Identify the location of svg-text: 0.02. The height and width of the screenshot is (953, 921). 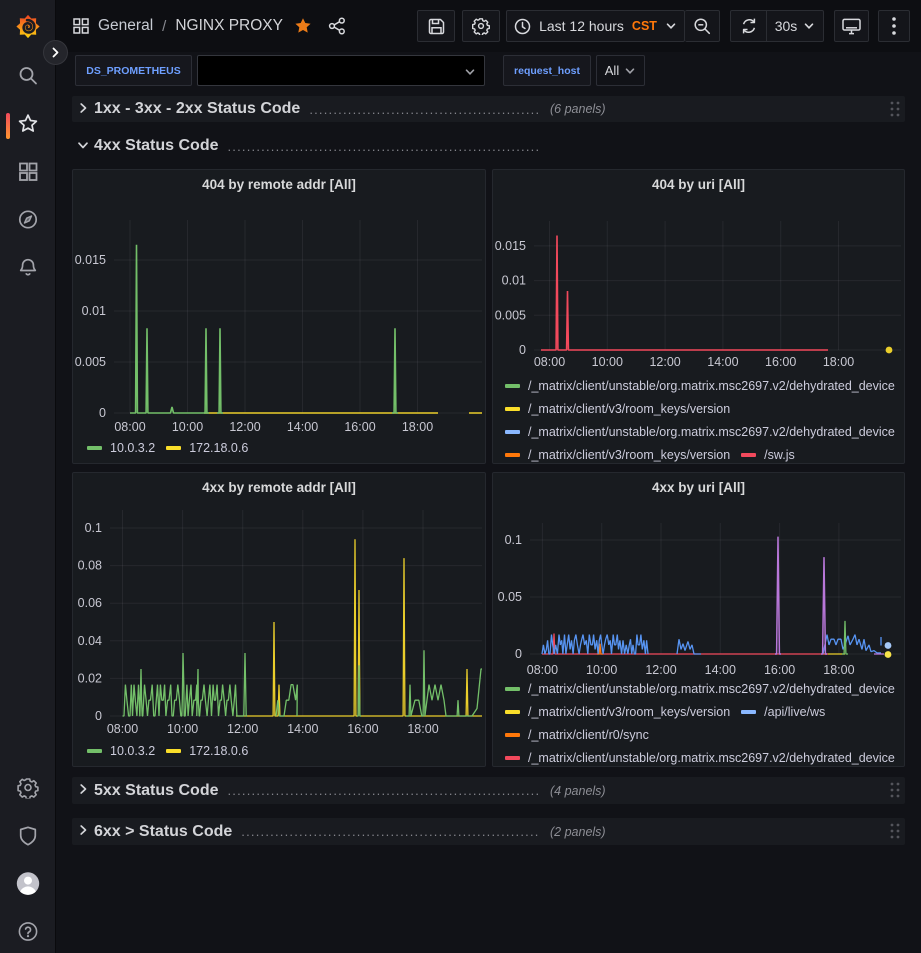
(90, 678).